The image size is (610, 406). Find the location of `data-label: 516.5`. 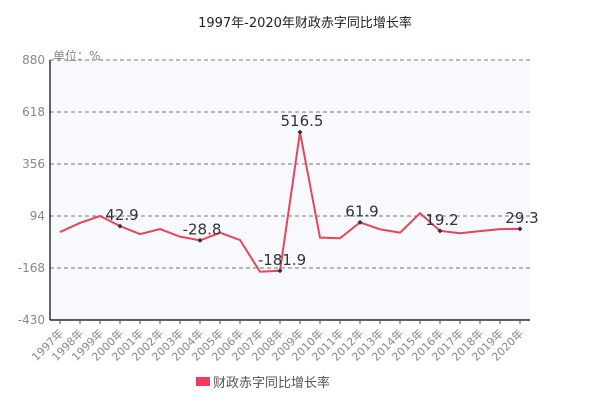

data-label: 516.5 is located at coordinates (302, 121).